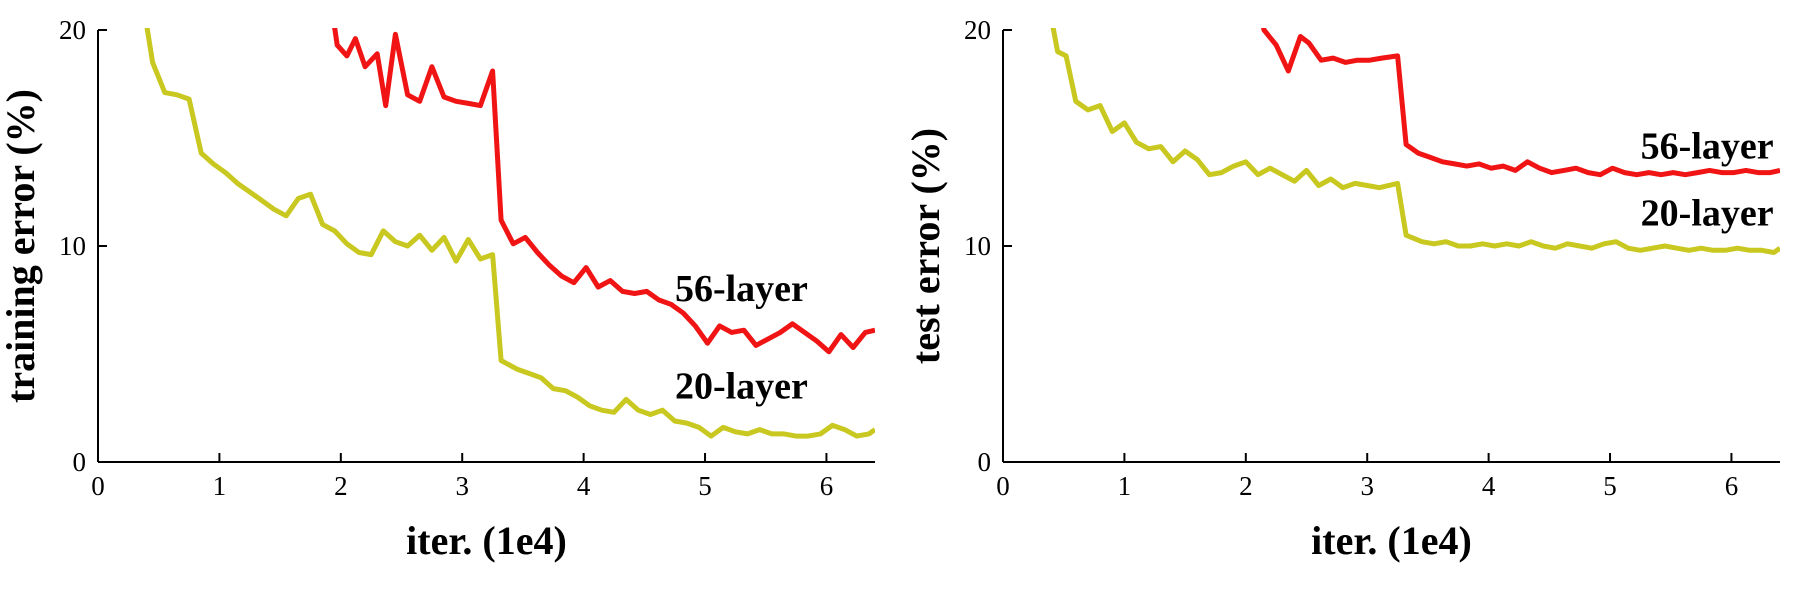  I want to click on series-line-56-layer, so click(1520, 103).